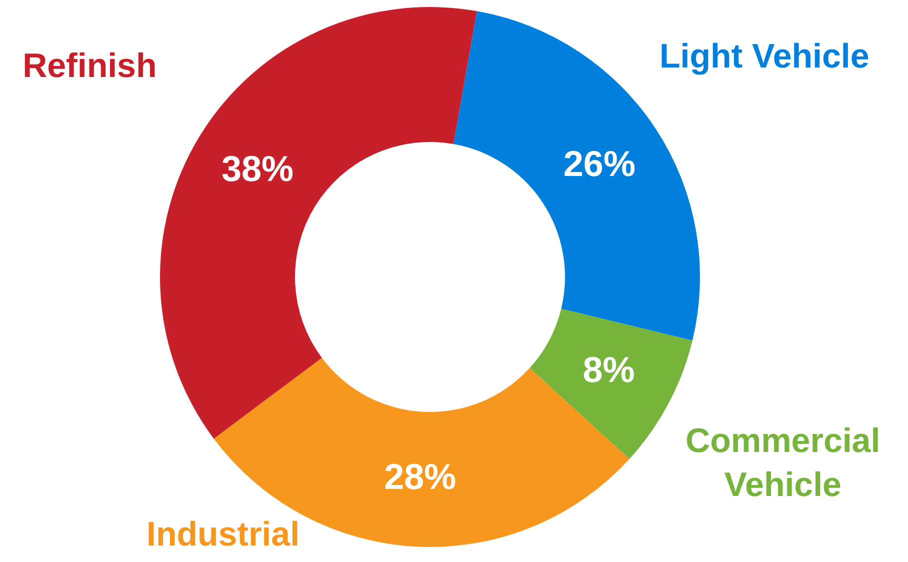 The image size is (908, 562). I want to click on slice-label: Refinish, so click(89, 65).